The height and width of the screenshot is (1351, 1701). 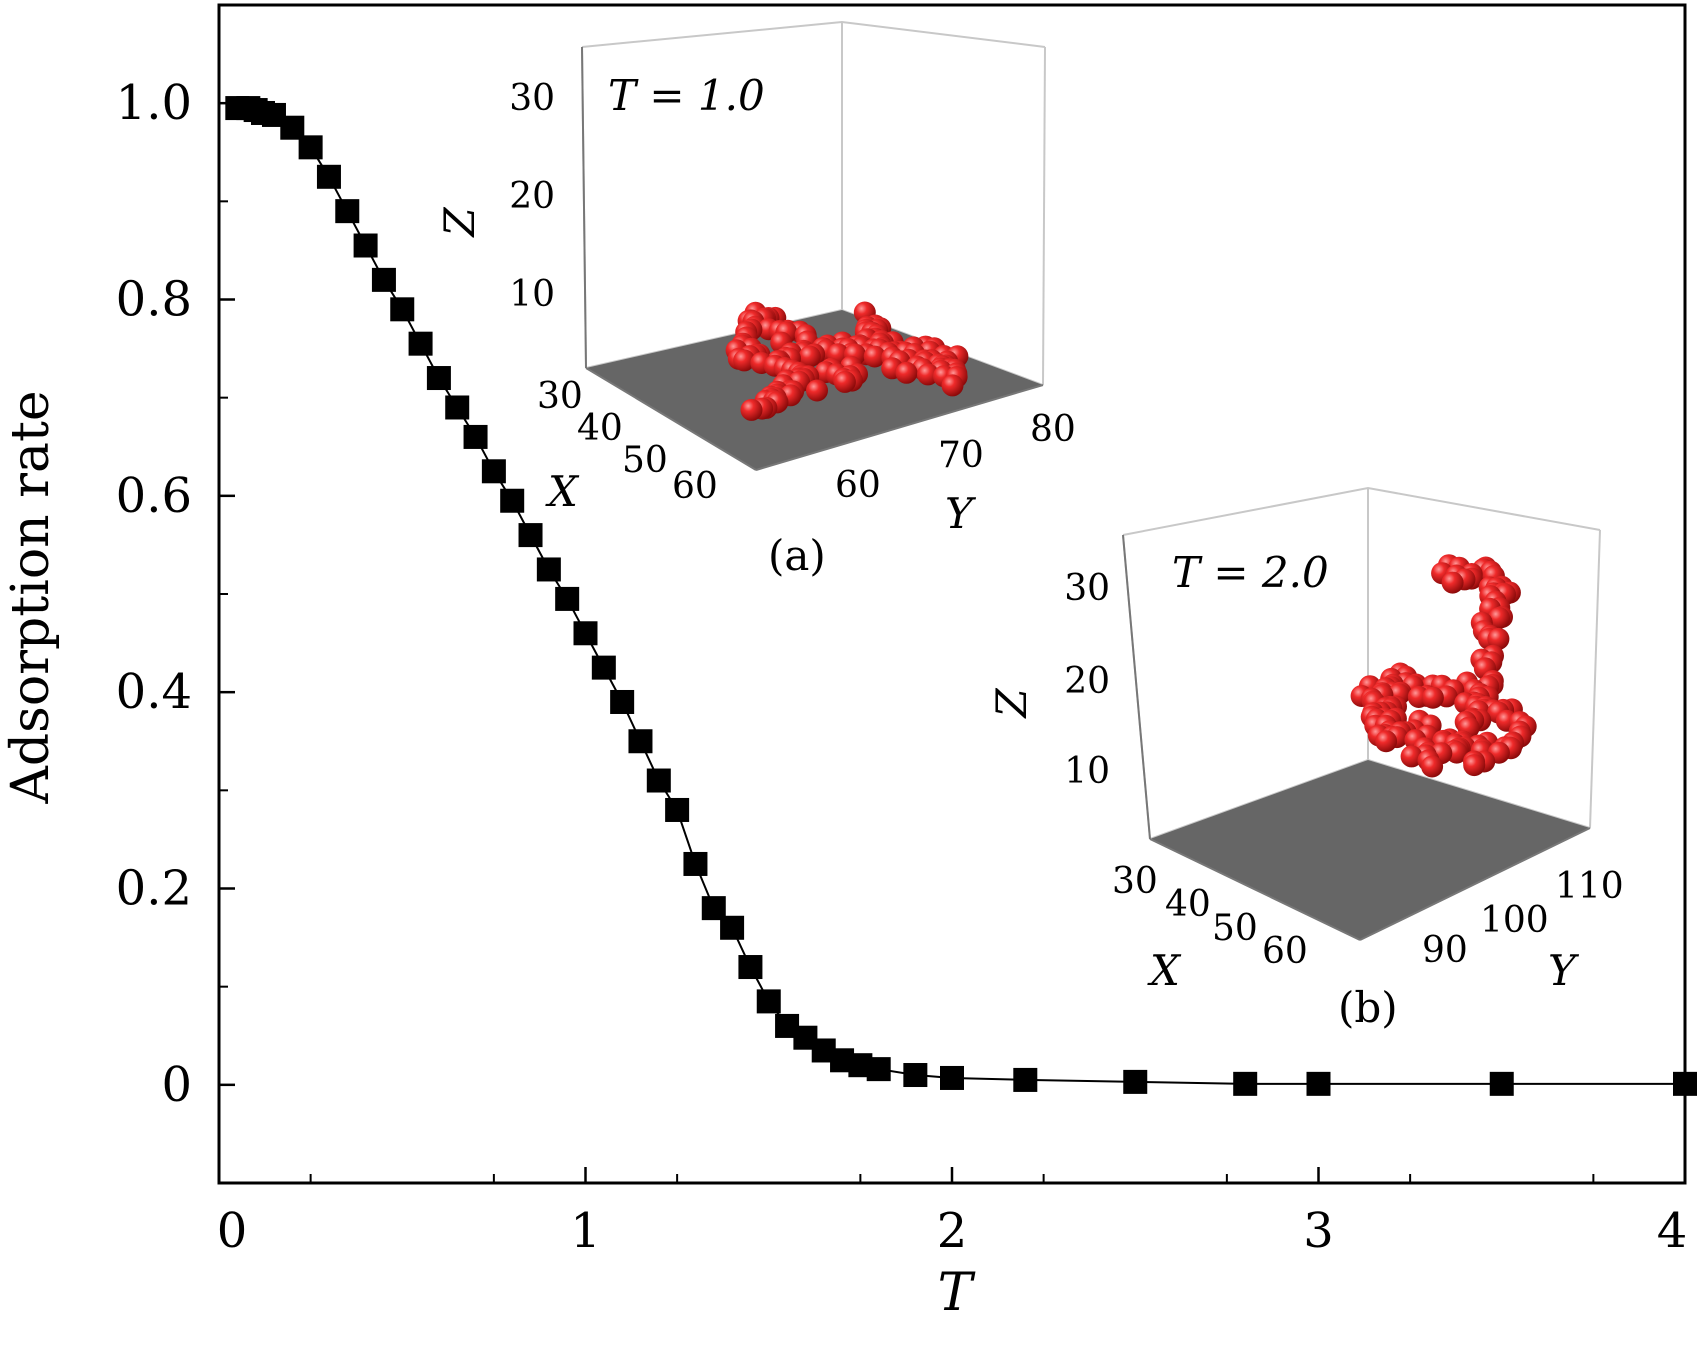 I want to click on inset-a-x-tick: 30, so click(x=560, y=396).